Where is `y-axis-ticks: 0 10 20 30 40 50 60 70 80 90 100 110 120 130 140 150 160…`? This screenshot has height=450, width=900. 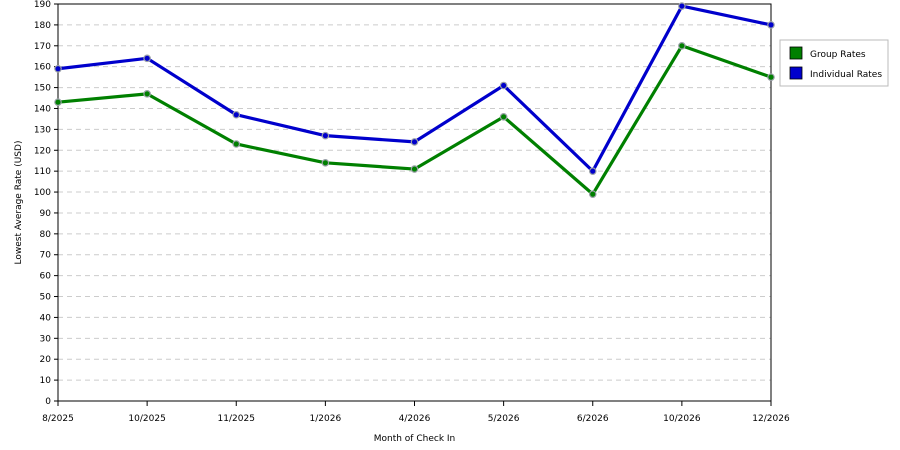
y-axis-ticks: 0 10 20 30 40 50 60 70 80 90 100 110 120 130 140 150 160… is located at coordinates (46, 203).